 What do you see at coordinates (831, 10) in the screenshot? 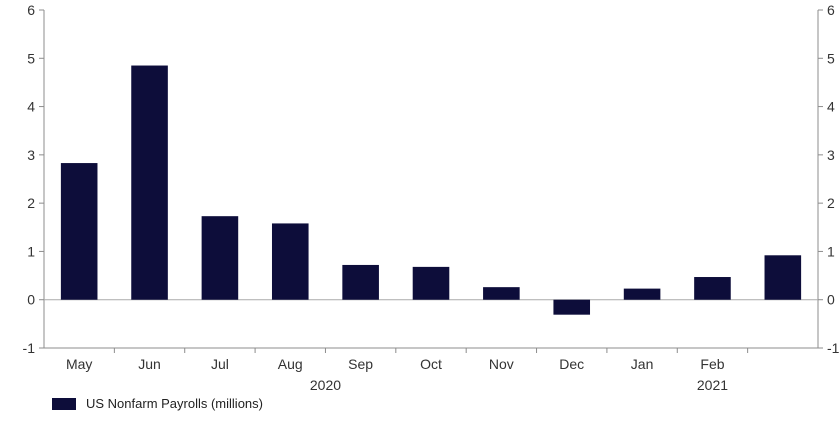
I see `y-tick-label-right: 6` at bounding box center [831, 10].